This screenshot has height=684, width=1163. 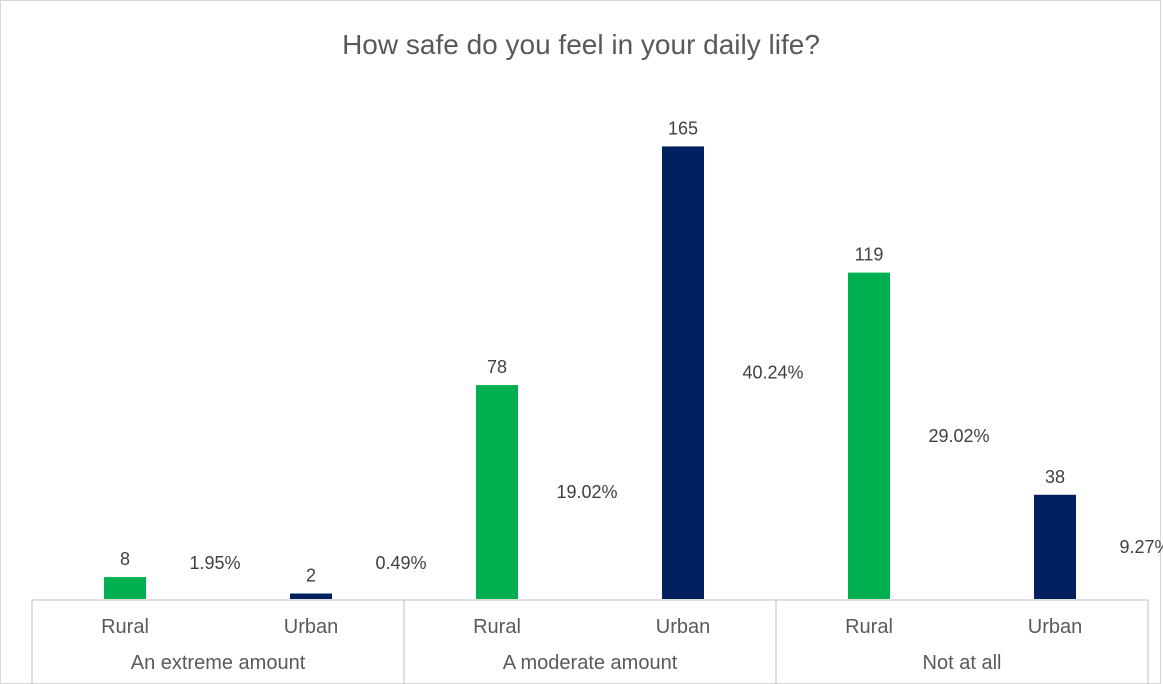 I want to click on bar-percent-label: 1.95%, so click(x=214, y=563).